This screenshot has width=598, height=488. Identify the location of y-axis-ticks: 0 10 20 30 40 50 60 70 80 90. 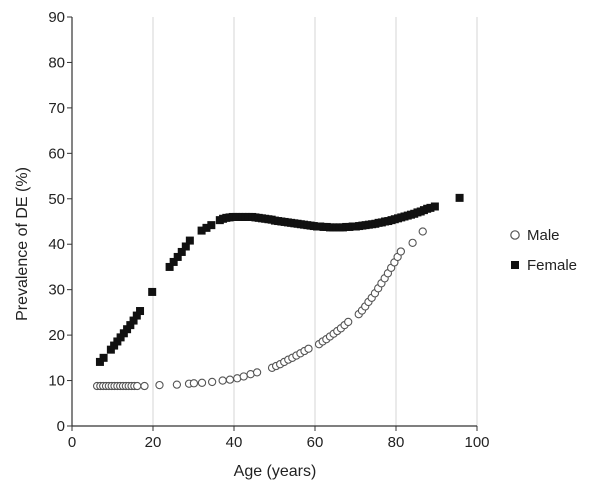
(60, 222).